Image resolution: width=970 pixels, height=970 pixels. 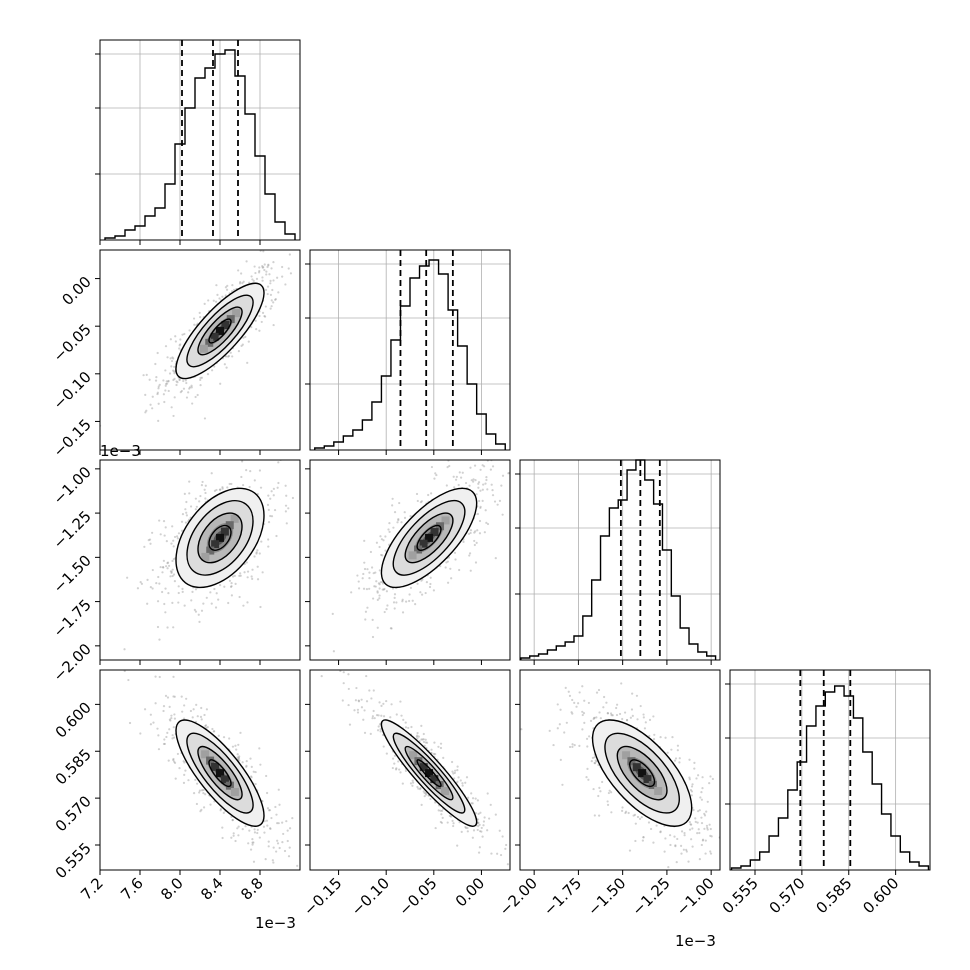 I want to click on hist-1-bars, so click(x=410, y=354).